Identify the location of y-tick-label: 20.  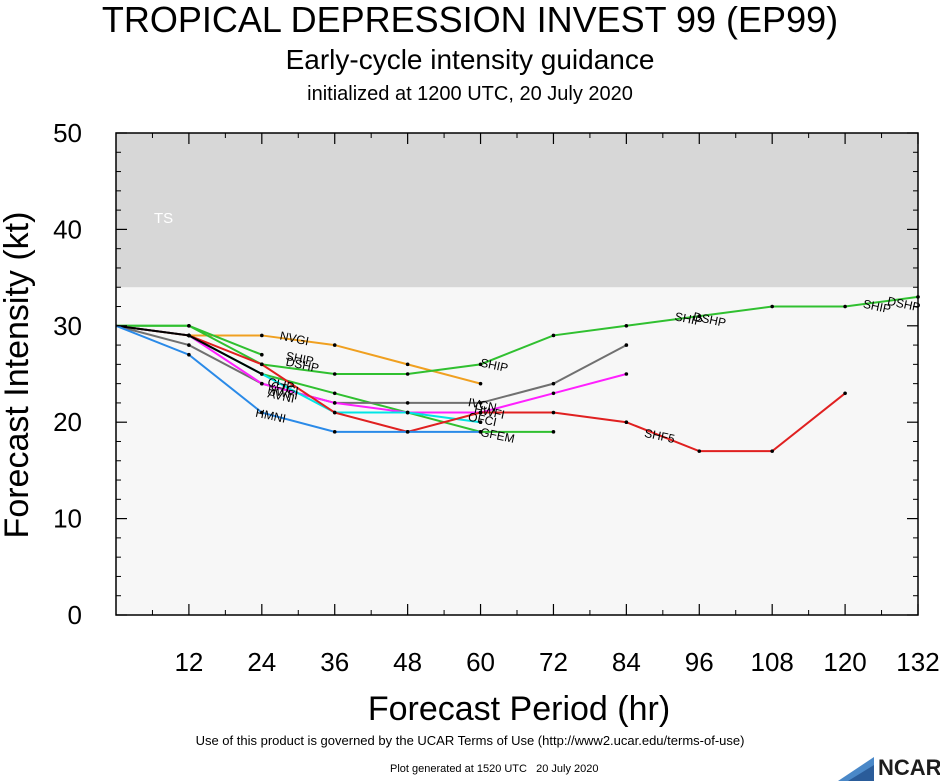
(67, 422).